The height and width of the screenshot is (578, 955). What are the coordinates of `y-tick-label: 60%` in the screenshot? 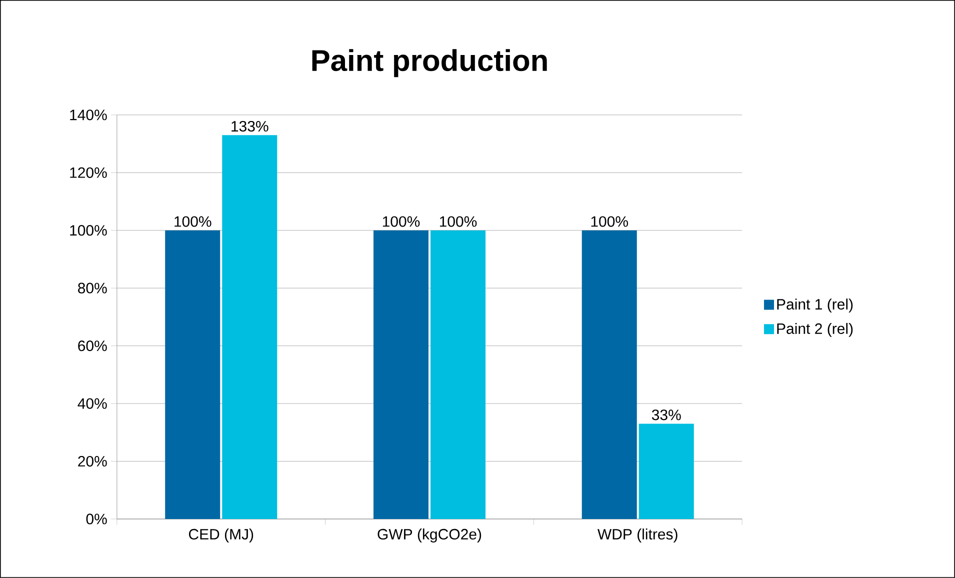 It's located at (92, 346).